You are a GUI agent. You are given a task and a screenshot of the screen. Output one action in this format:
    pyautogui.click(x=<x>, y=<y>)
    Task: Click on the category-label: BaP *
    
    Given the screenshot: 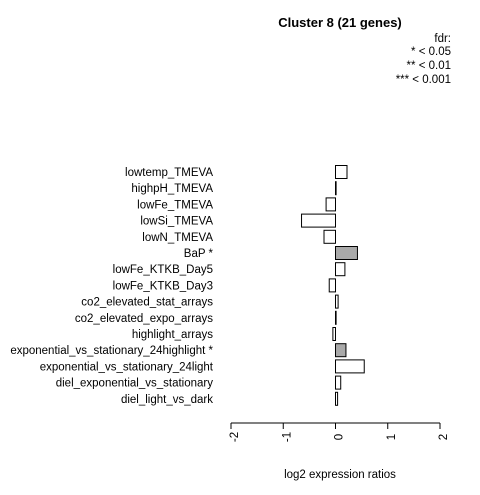 What is the action you would take?
    pyautogui.click(x=199, y=254)
    